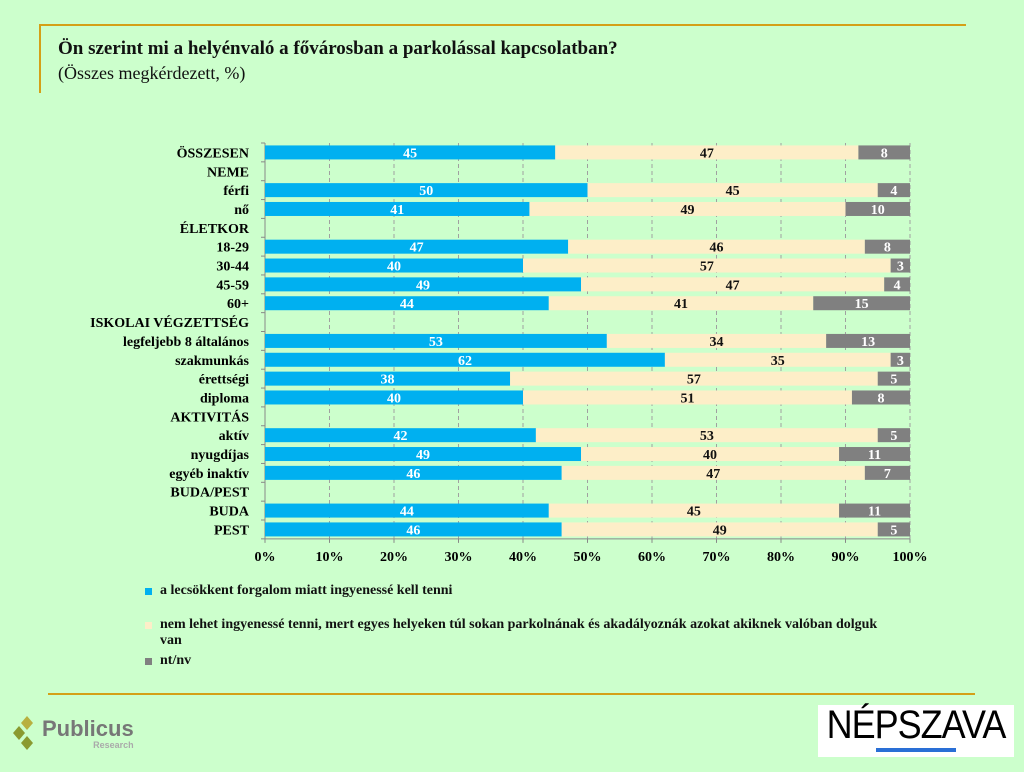 The height and width of the screenshot is (772, 1024). I want to click on category-label: szakmunkás, so click(212, 361).